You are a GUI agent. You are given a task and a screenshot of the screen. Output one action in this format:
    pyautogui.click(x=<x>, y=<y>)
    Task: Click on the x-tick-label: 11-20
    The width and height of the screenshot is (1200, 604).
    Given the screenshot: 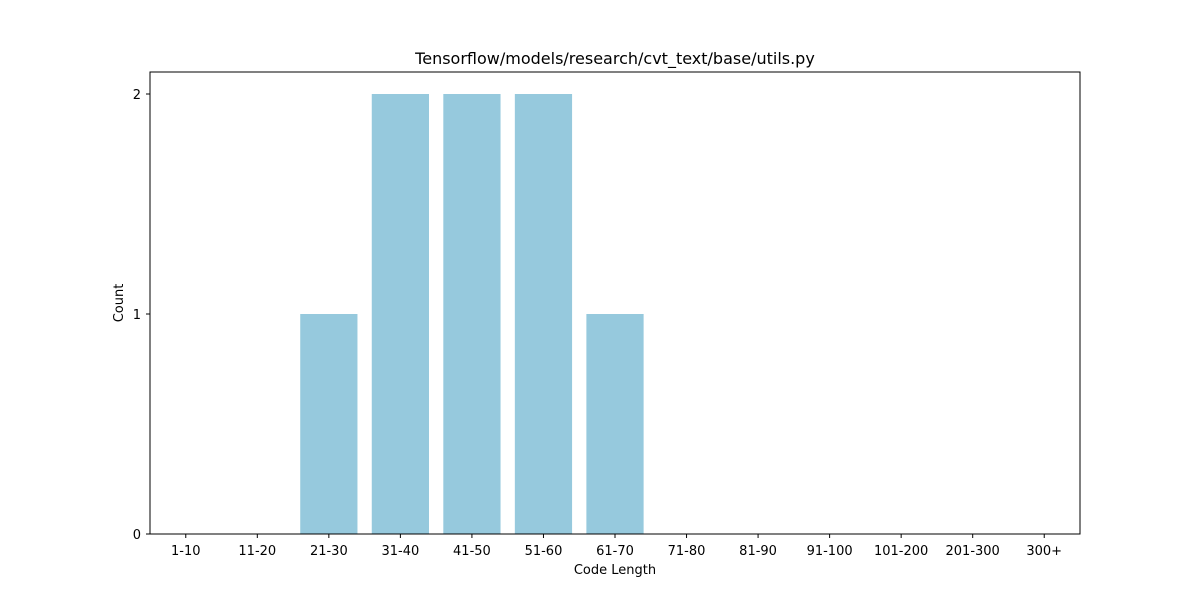 What is the action you would take?
    pyautogui.click(x=257, y=551)
    